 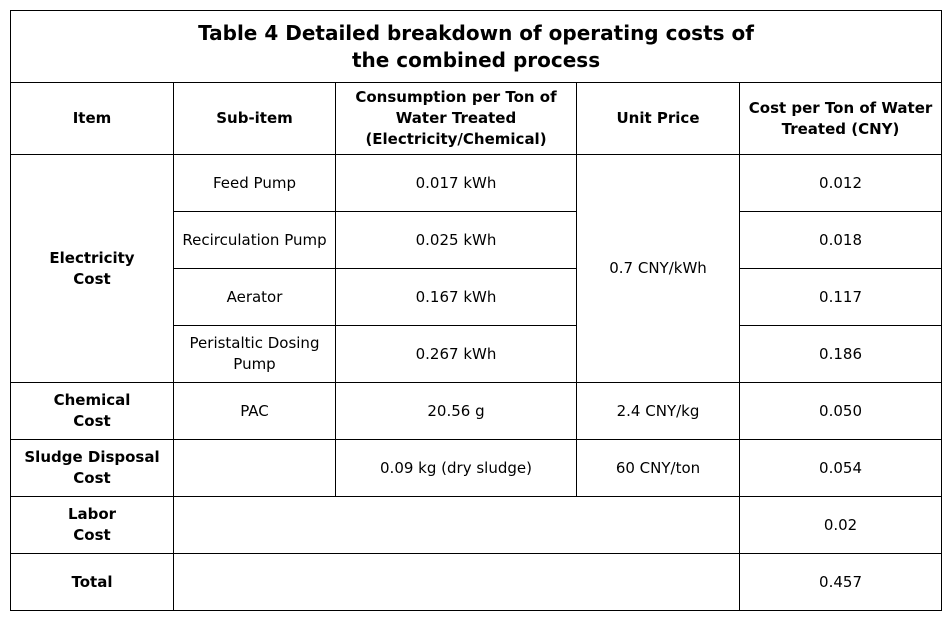 I want to click on header-sub-item: Sub-item, so click(x=254, y=118).